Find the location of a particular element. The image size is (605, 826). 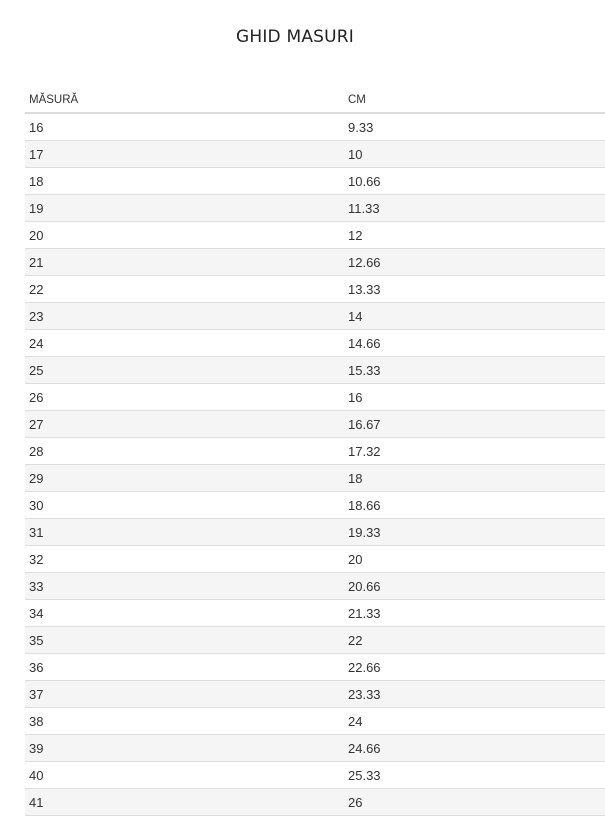

table-row: 34 21.33 is located at coordinates (315, 613).